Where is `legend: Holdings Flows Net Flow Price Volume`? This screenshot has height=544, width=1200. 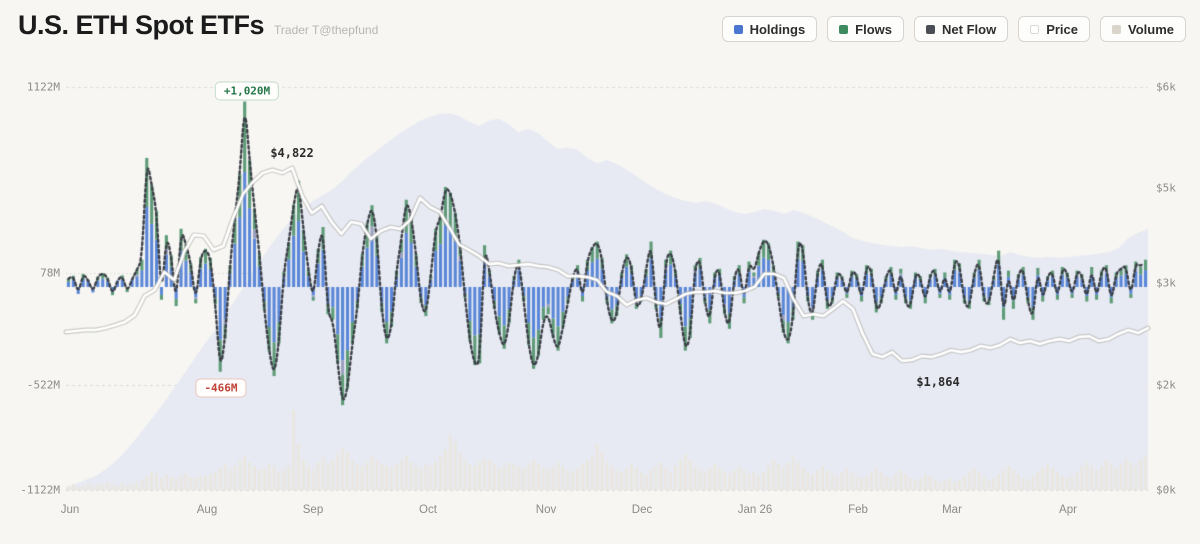 legend: Holdings Flows Net Flow Price Volume is located at coordinates (953, 29).